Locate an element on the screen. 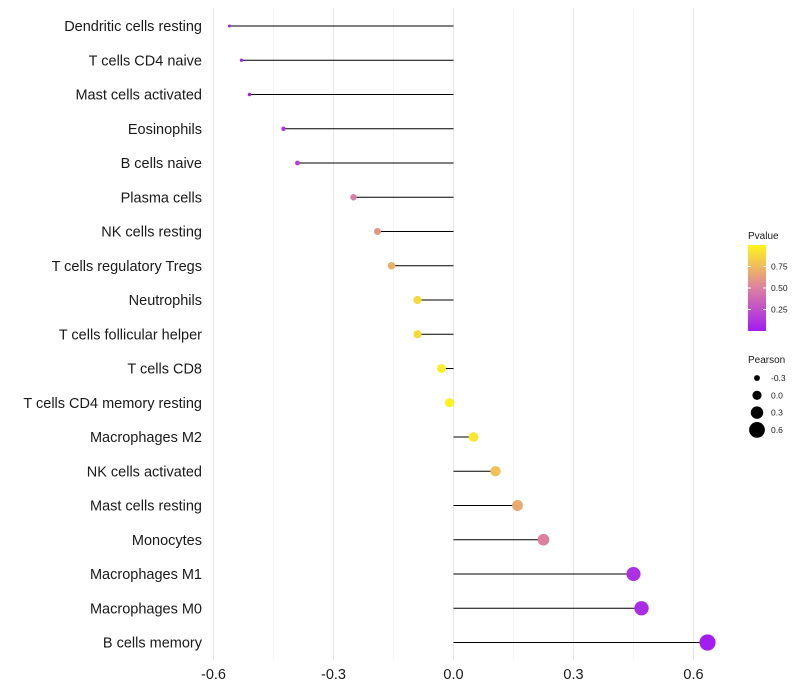  pvalue-colorbar is located at coordinates (757, 288).